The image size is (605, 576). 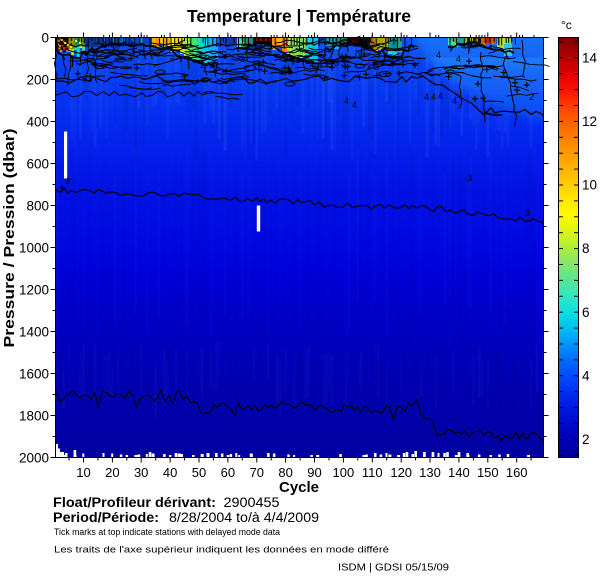 What do you see at coordinates (590, 57) in the screenshot?
I see `svg-text: 14` at bounding box center [590, 57].